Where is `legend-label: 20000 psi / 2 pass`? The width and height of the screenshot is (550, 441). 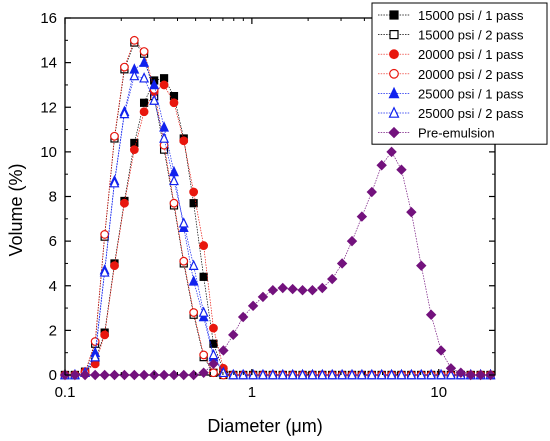 legend-label: 20000 psi / 2 pass is located at coordinates (471, 74).